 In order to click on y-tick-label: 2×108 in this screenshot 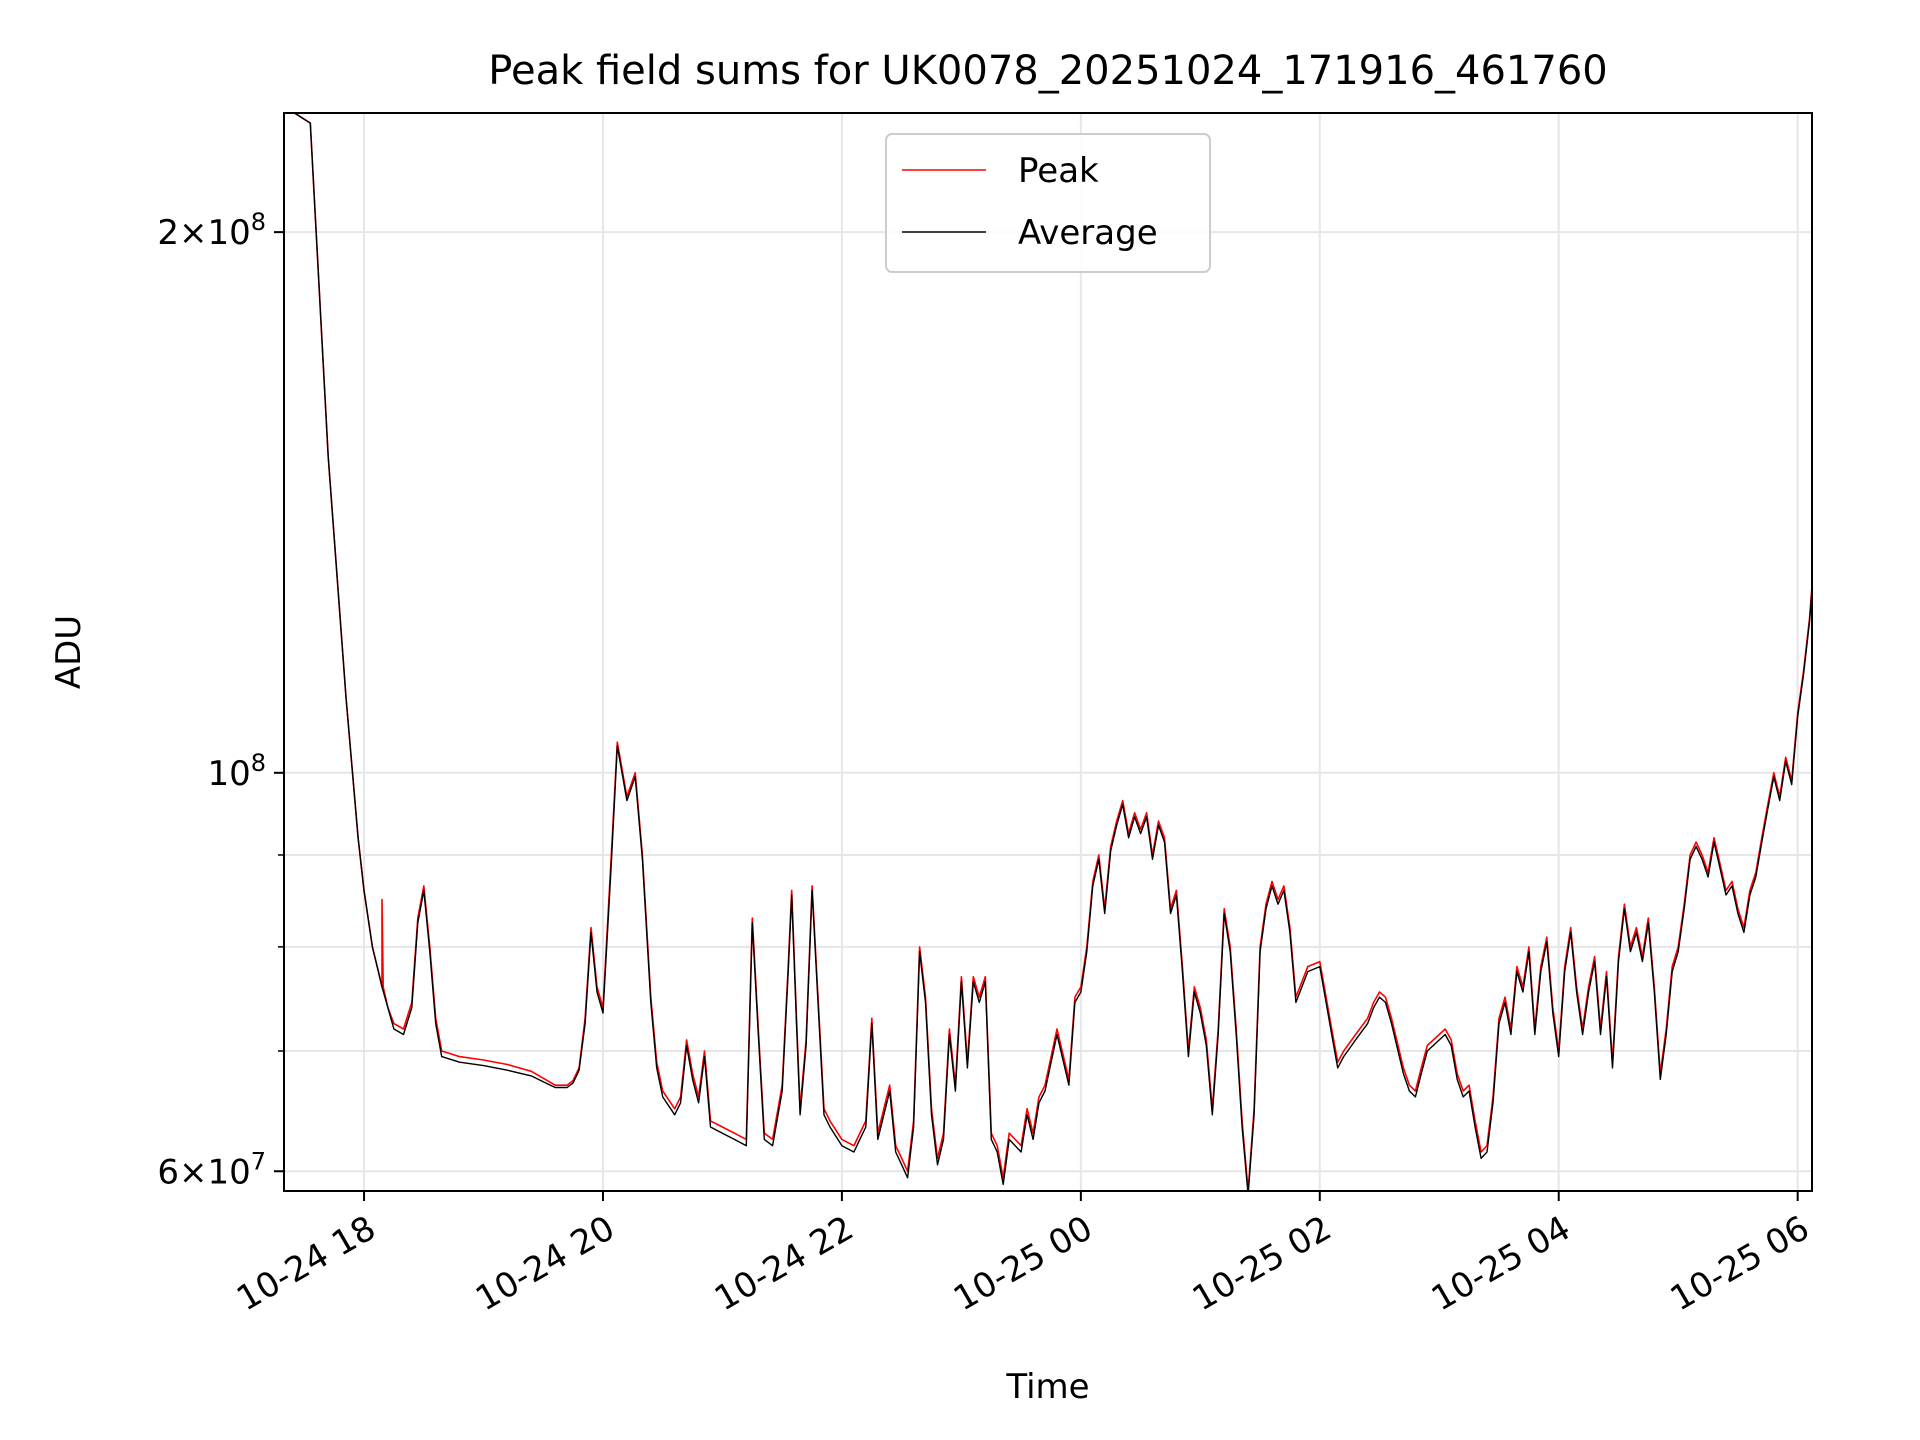, I will do `click(211, 230)`.